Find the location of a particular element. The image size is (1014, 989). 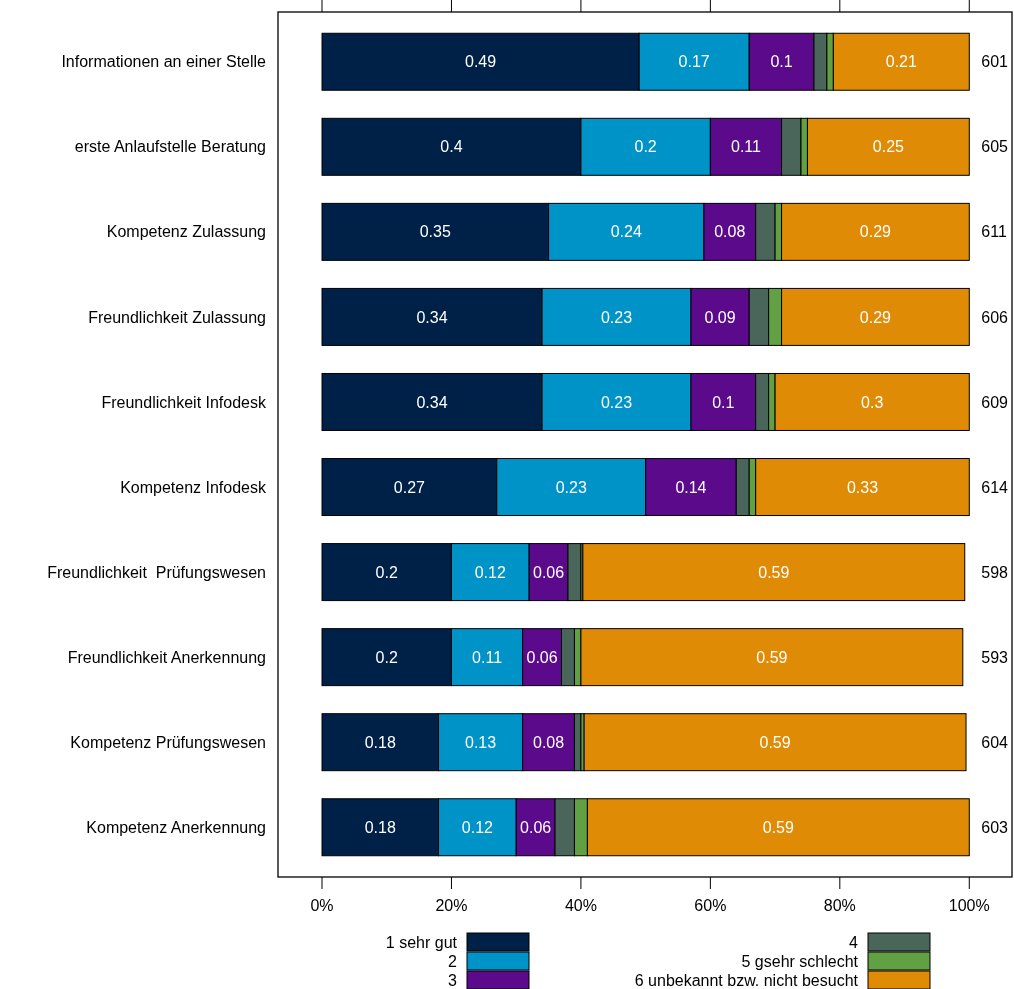

data-label: 0.13 is located at coordinates (481, 742).